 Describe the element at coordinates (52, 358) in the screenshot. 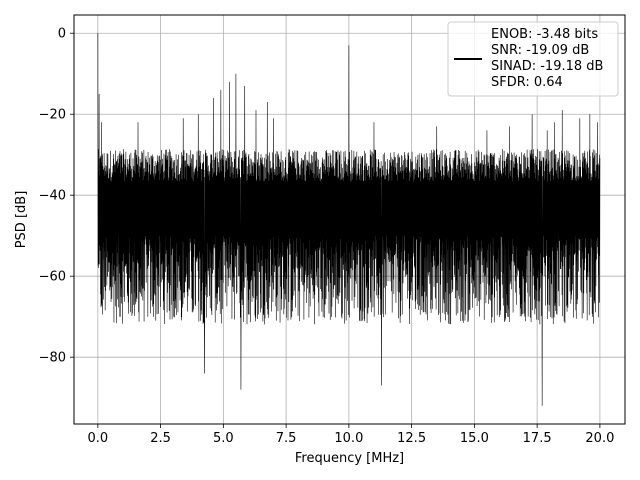

I see `y-tick-label: −80` at that location.